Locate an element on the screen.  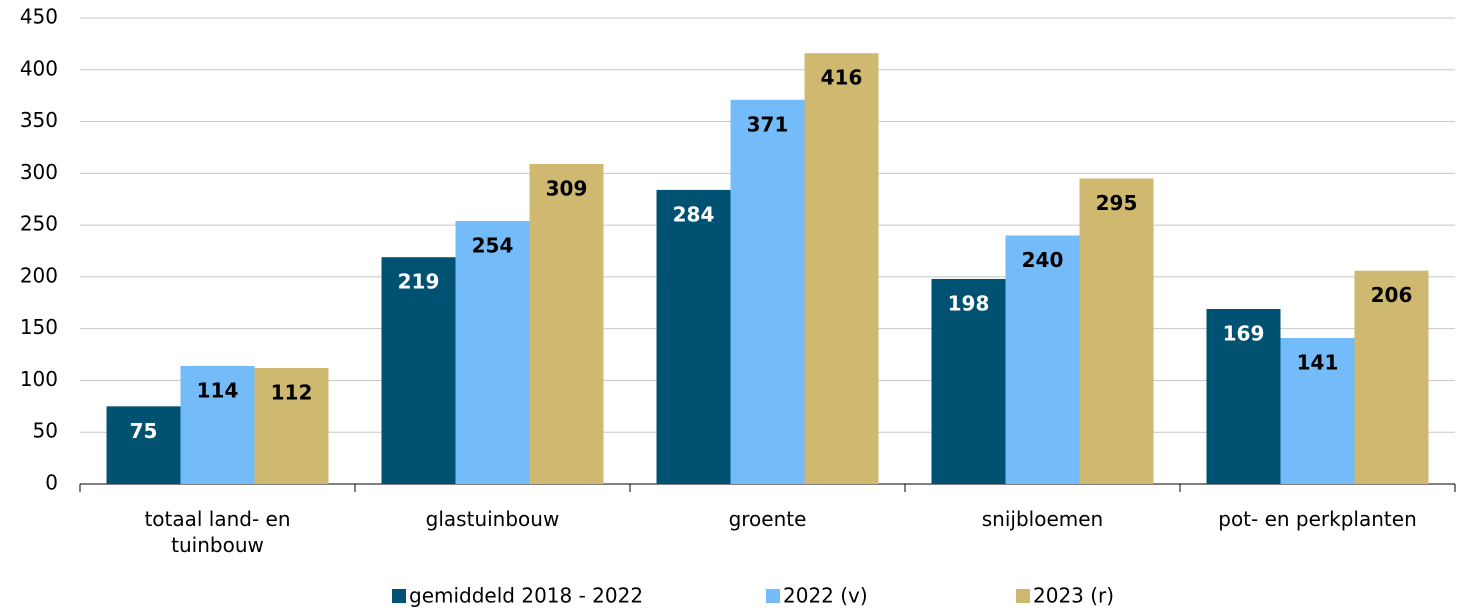
y-tick-label: 250 is located at coordinates (39, 224).